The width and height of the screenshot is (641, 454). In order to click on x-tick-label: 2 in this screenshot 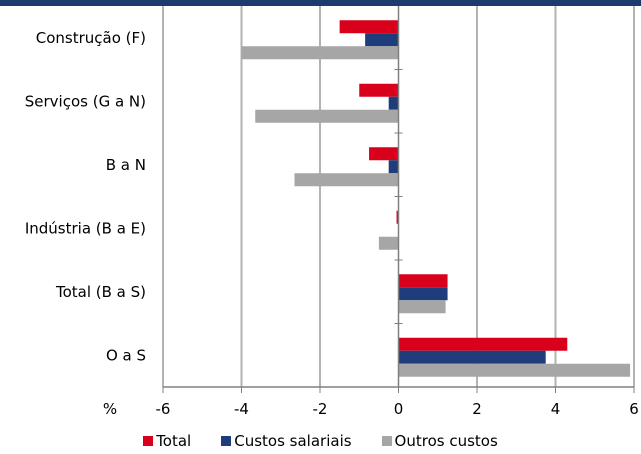, I will do `click(477, 409)`.